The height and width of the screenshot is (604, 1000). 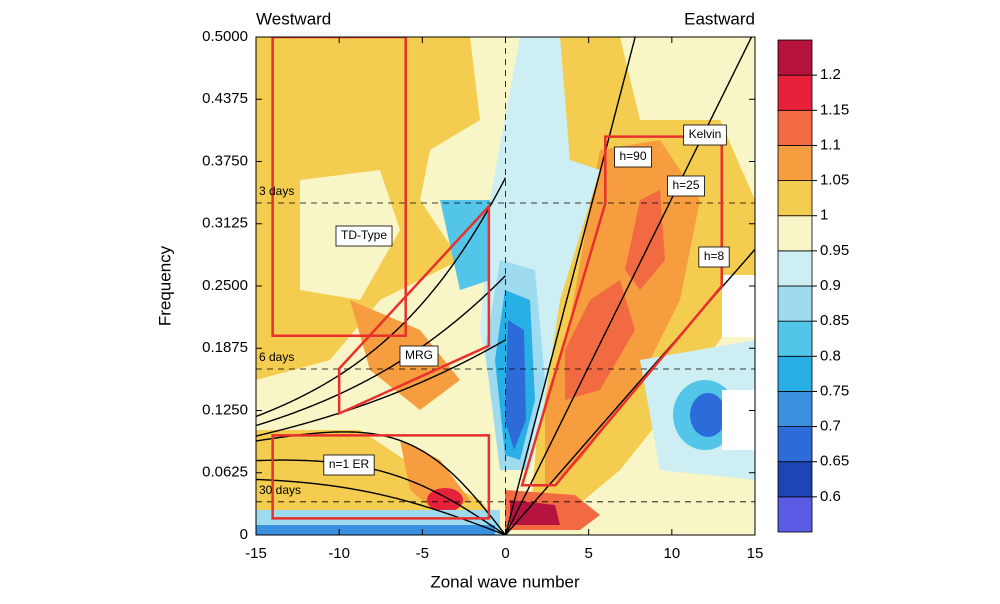 What do you see at coordinates (225, 472) in the screenshot?
I see `y-tick-label: 0.0625` at bounding box center [225, 472].